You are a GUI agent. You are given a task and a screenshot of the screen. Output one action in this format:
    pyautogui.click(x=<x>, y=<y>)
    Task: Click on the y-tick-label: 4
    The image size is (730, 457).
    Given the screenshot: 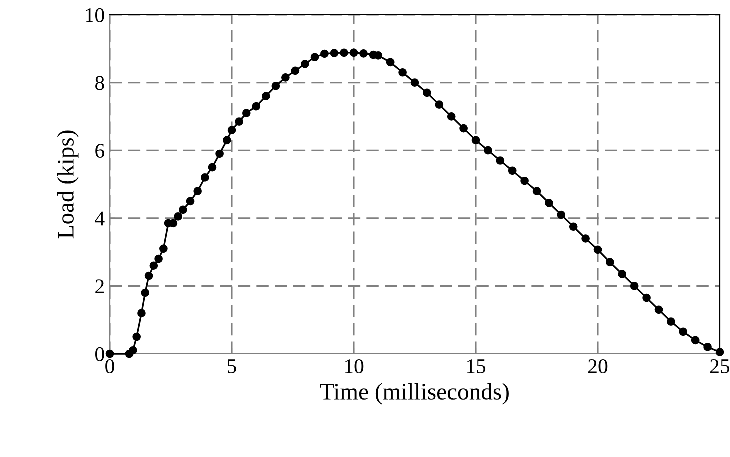 What is the action you would take?
    pyautogui.click(x=100, y=219)
    